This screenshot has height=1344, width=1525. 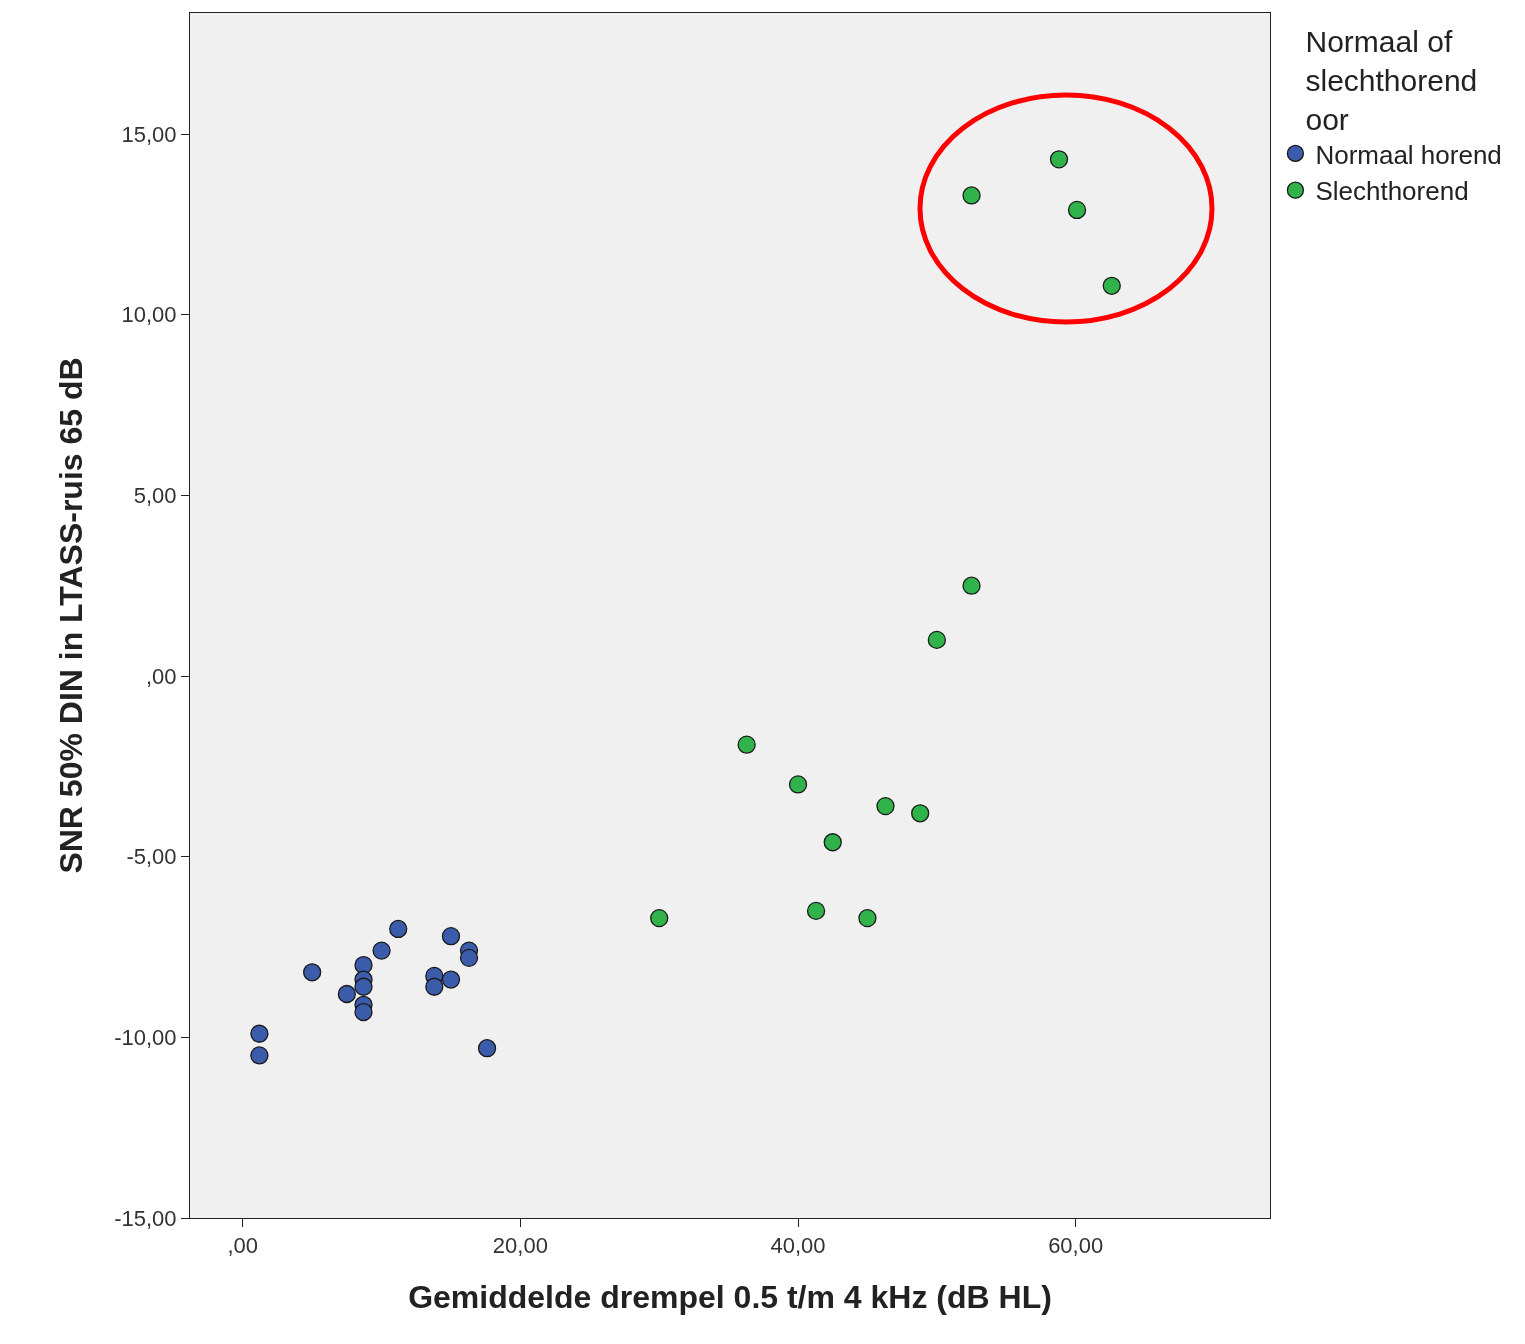 I want to click on y-axis-title: SNR 50% DIN in LTASS-ruis 65 dB, so click(x=70, y=615).